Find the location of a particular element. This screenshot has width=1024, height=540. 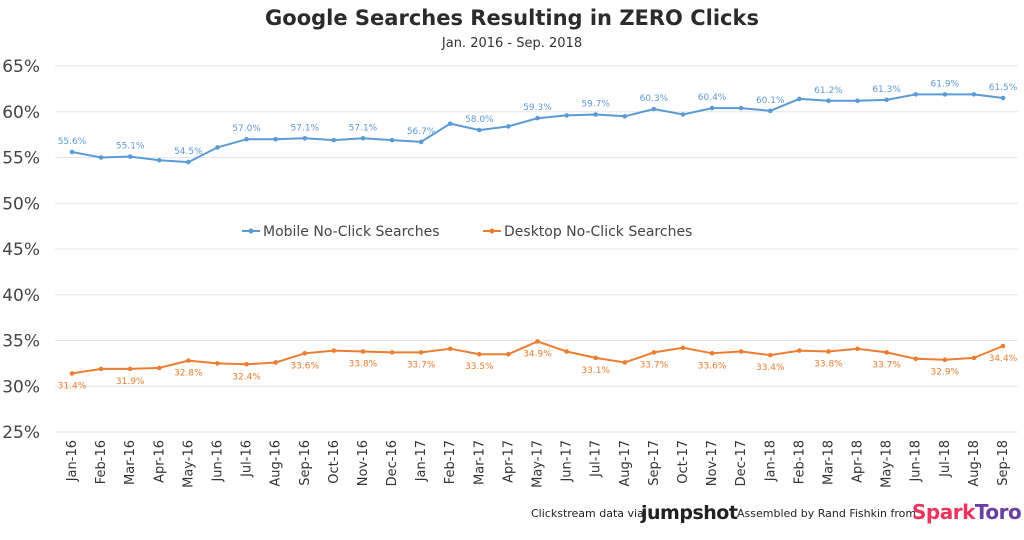

sparktoro-logo-part2: Toro is located at coordinates (998, 512).